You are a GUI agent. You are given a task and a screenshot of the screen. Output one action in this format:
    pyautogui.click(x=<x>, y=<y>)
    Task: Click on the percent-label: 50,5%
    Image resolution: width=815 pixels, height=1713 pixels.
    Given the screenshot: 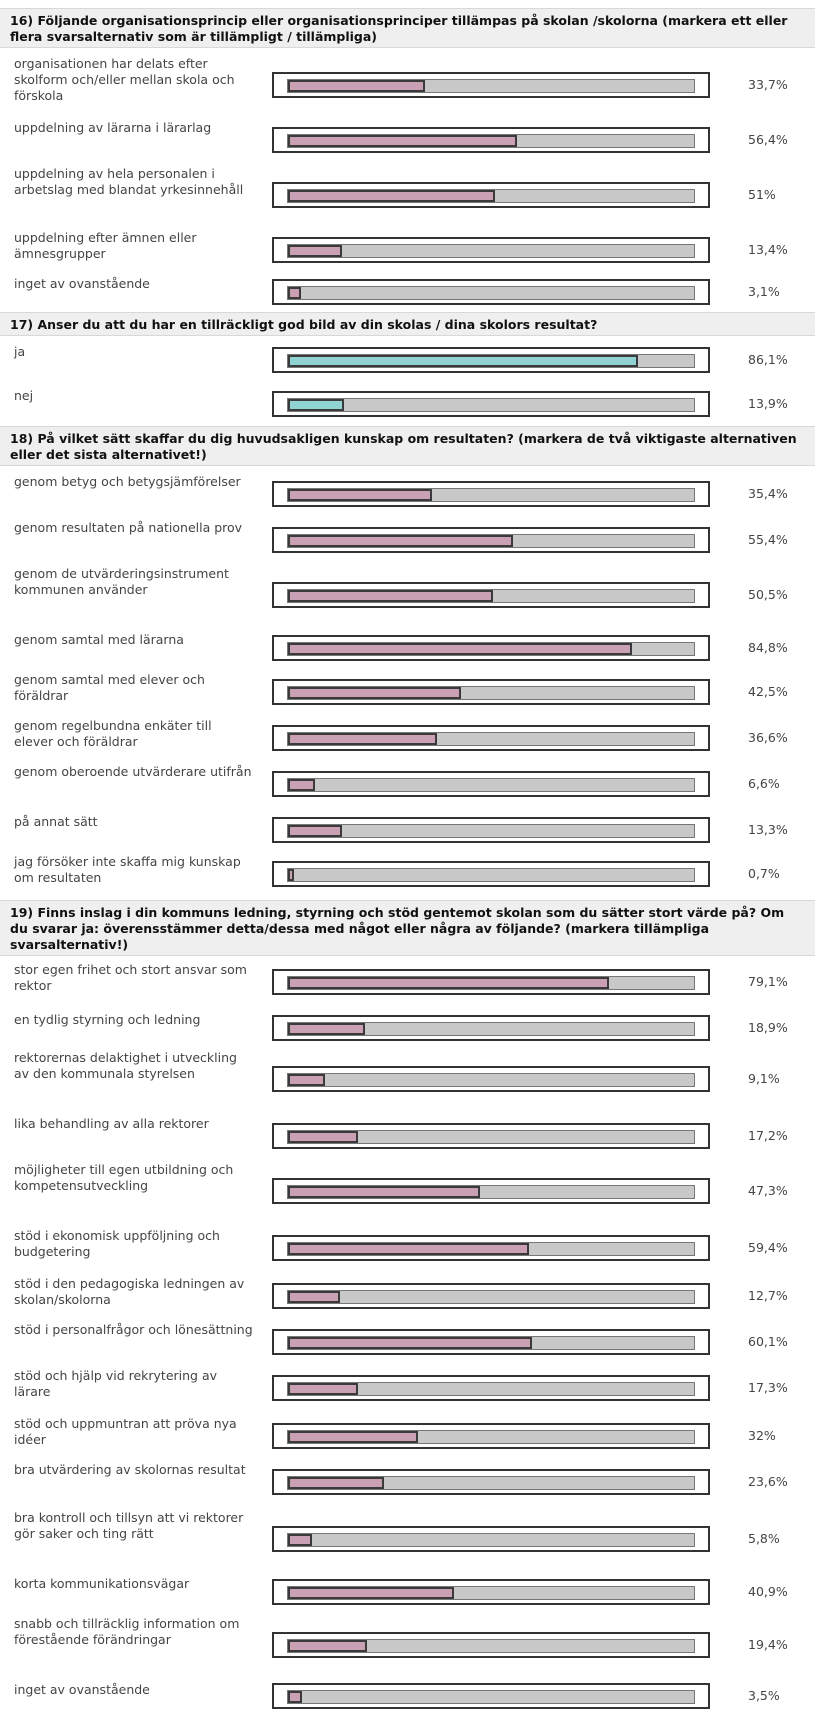 What is the action you would take?
    pyautogui.click(x=768, y=594)
    